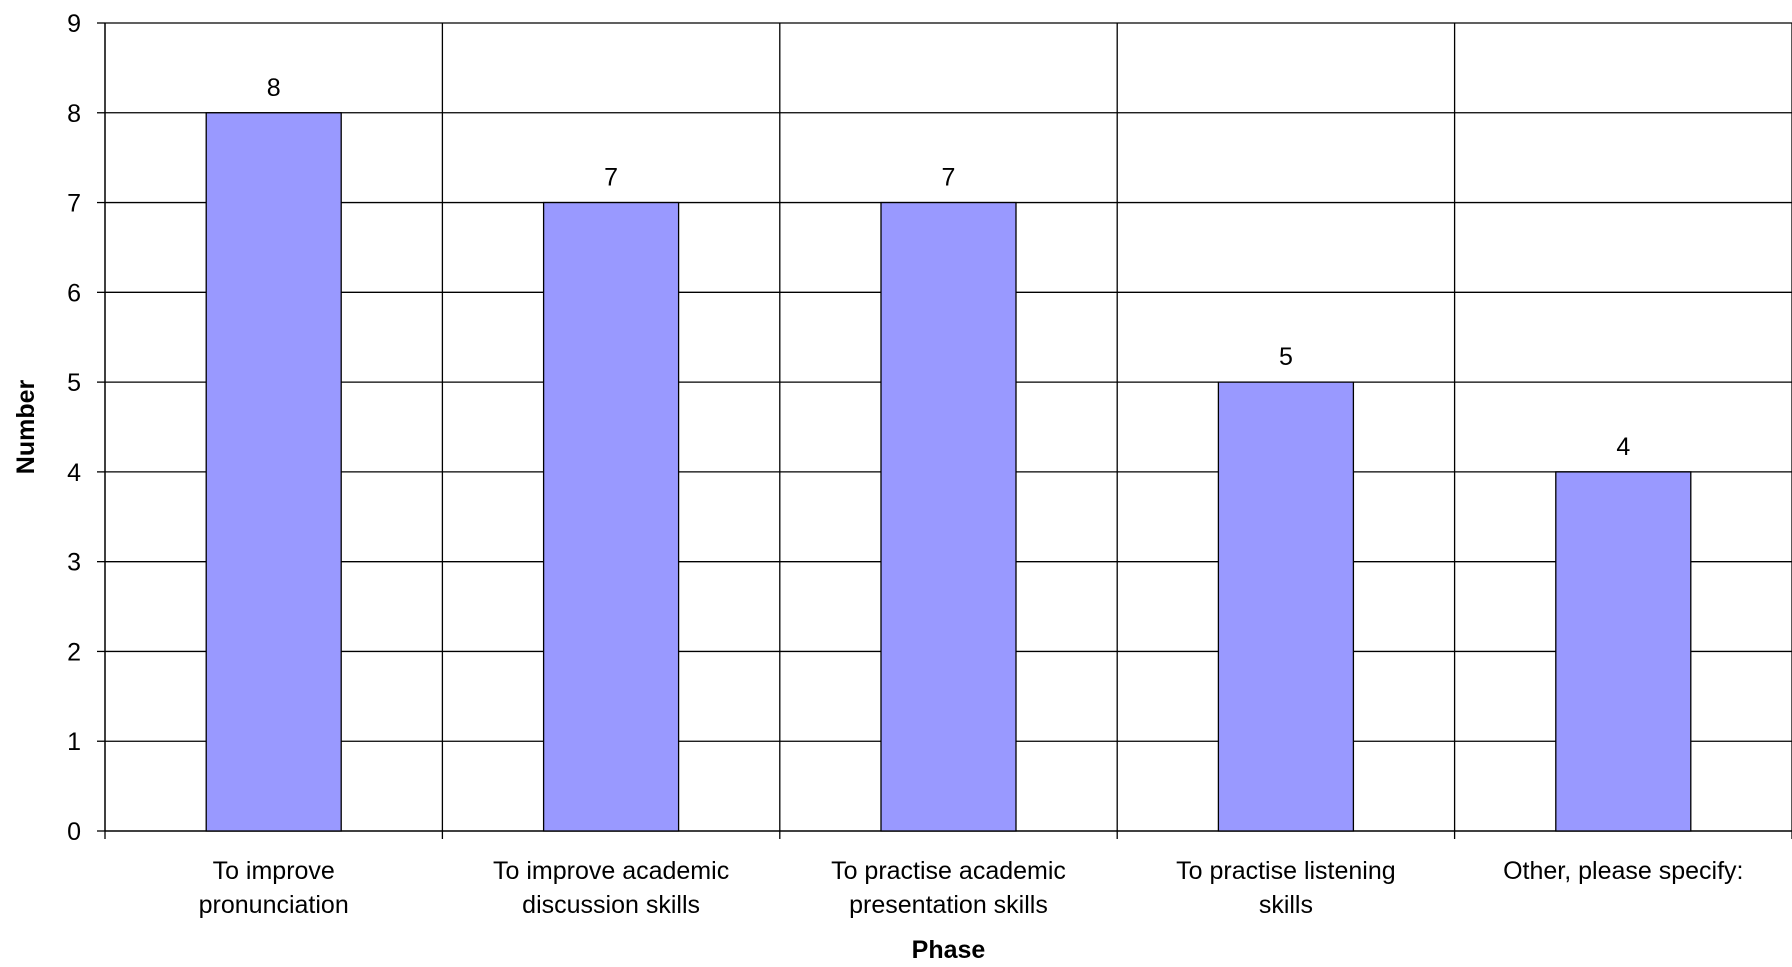 Image resolution: width=1792 pixels, height=967 pixels. Describe the element at coordinates (26, 427) in the screenshot. I see `y-axis-title: Number` at that location.